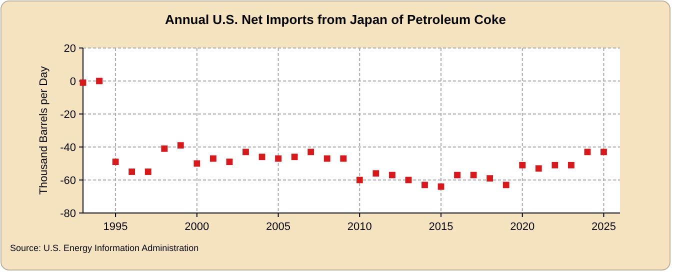 Image resolution: width=675 pixels, height=275 pixels. I want to click on y-axis-title: Thousand Barrels per Day, so click(44, 130).